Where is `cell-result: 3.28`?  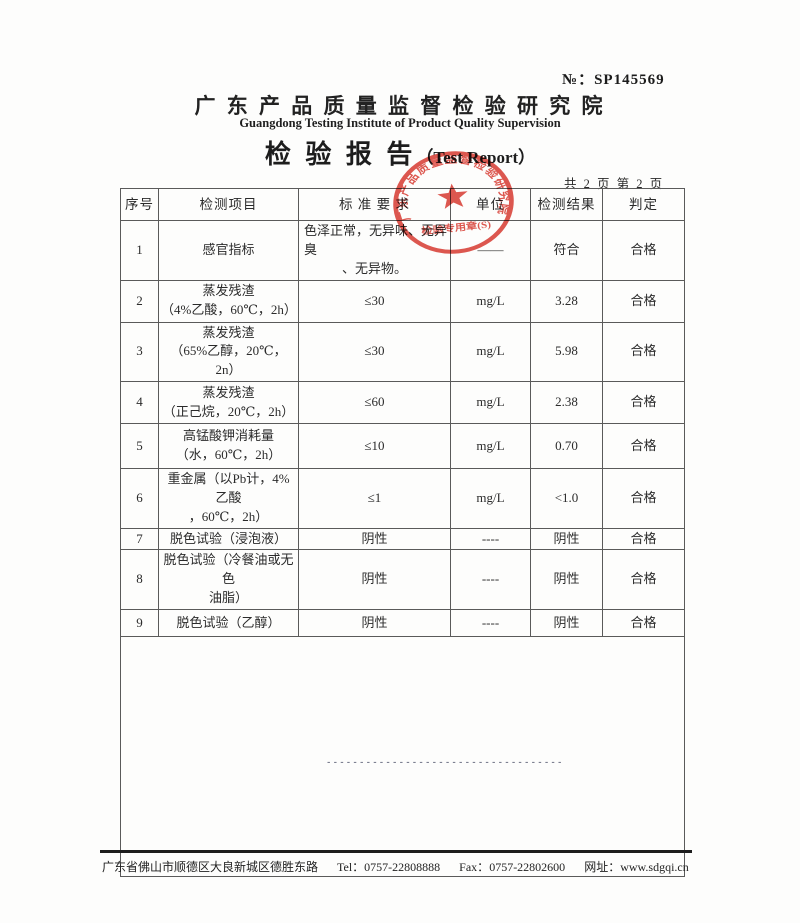 cell-result: 3.28 is located at coordinates (566, 301).